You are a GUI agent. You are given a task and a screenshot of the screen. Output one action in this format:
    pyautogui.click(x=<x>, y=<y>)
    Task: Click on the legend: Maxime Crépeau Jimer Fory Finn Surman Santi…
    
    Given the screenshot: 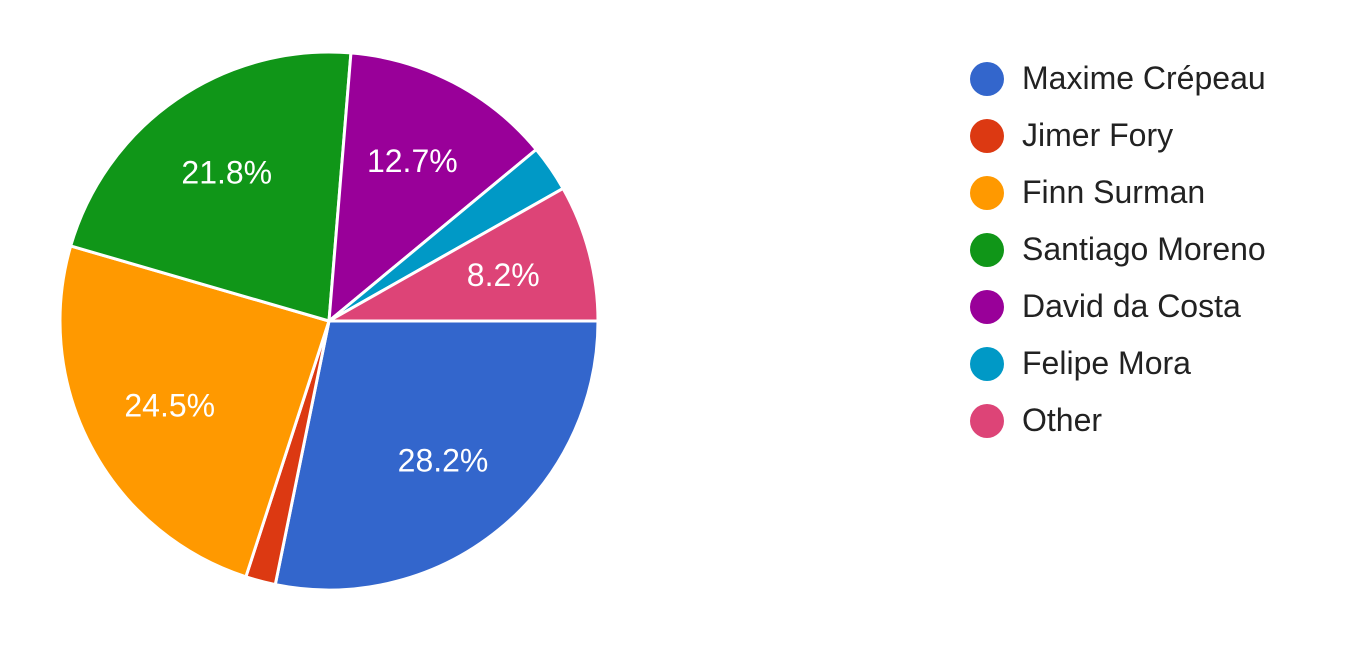 What is the action you would take?
    pyautogui.click(x=1118, y=249)
    